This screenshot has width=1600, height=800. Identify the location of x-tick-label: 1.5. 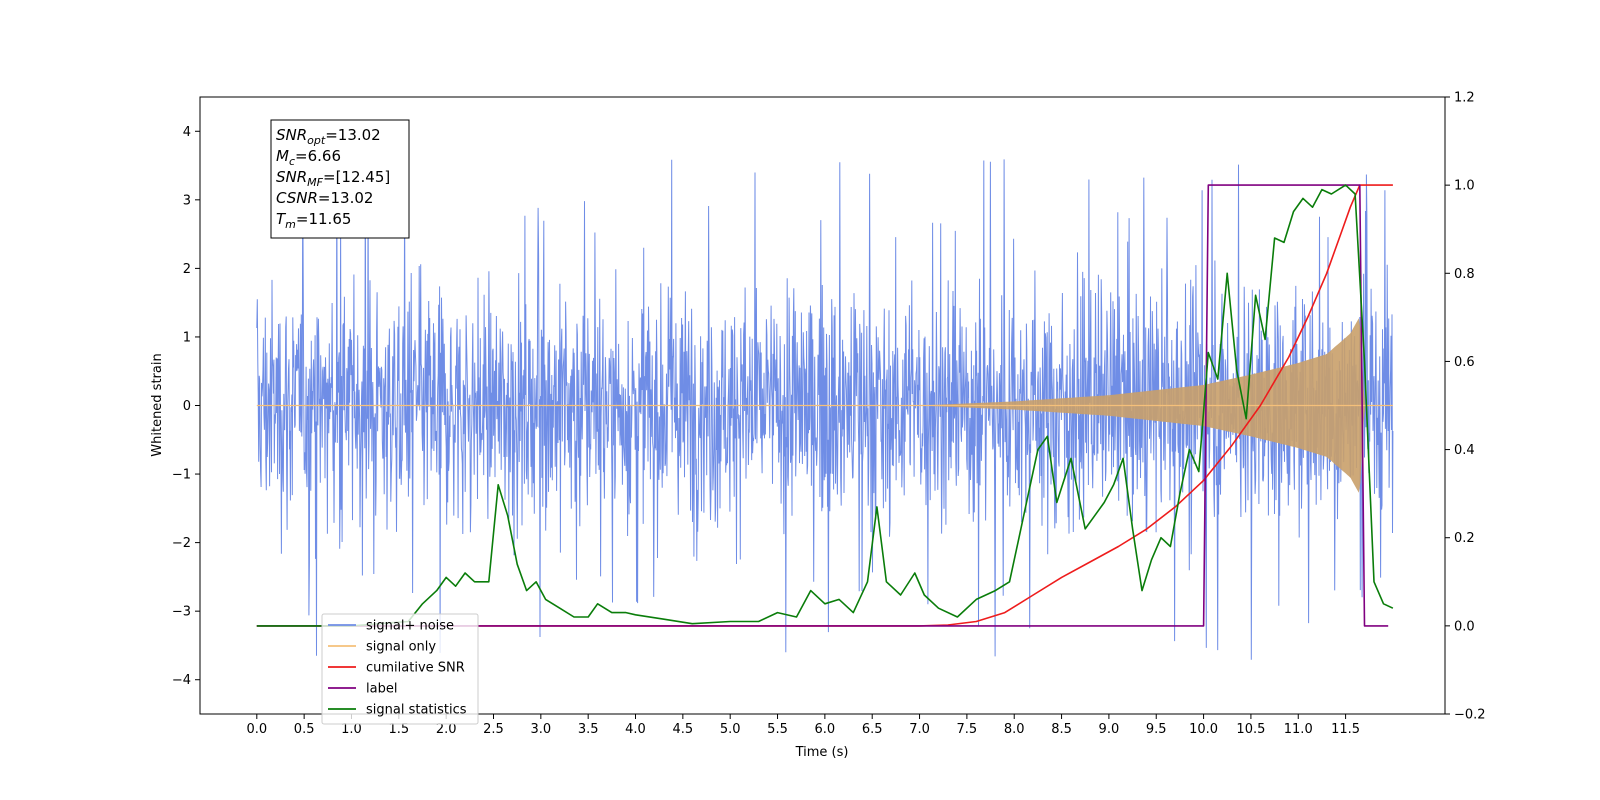
(398, 729).